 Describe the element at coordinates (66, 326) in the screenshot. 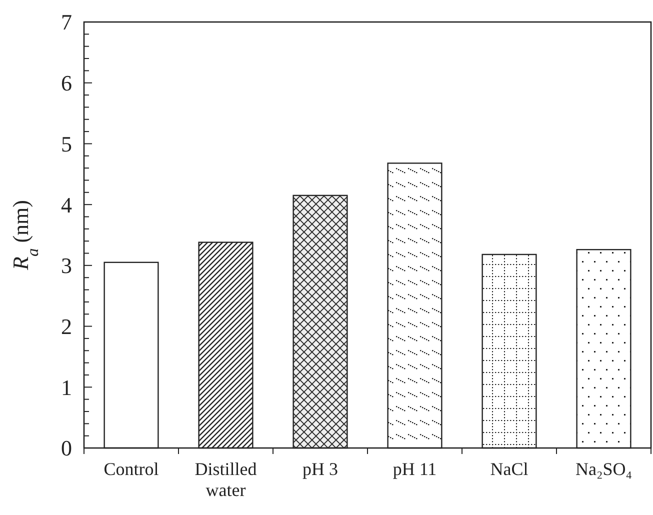

I see `y-tick-label: 2` at that location.